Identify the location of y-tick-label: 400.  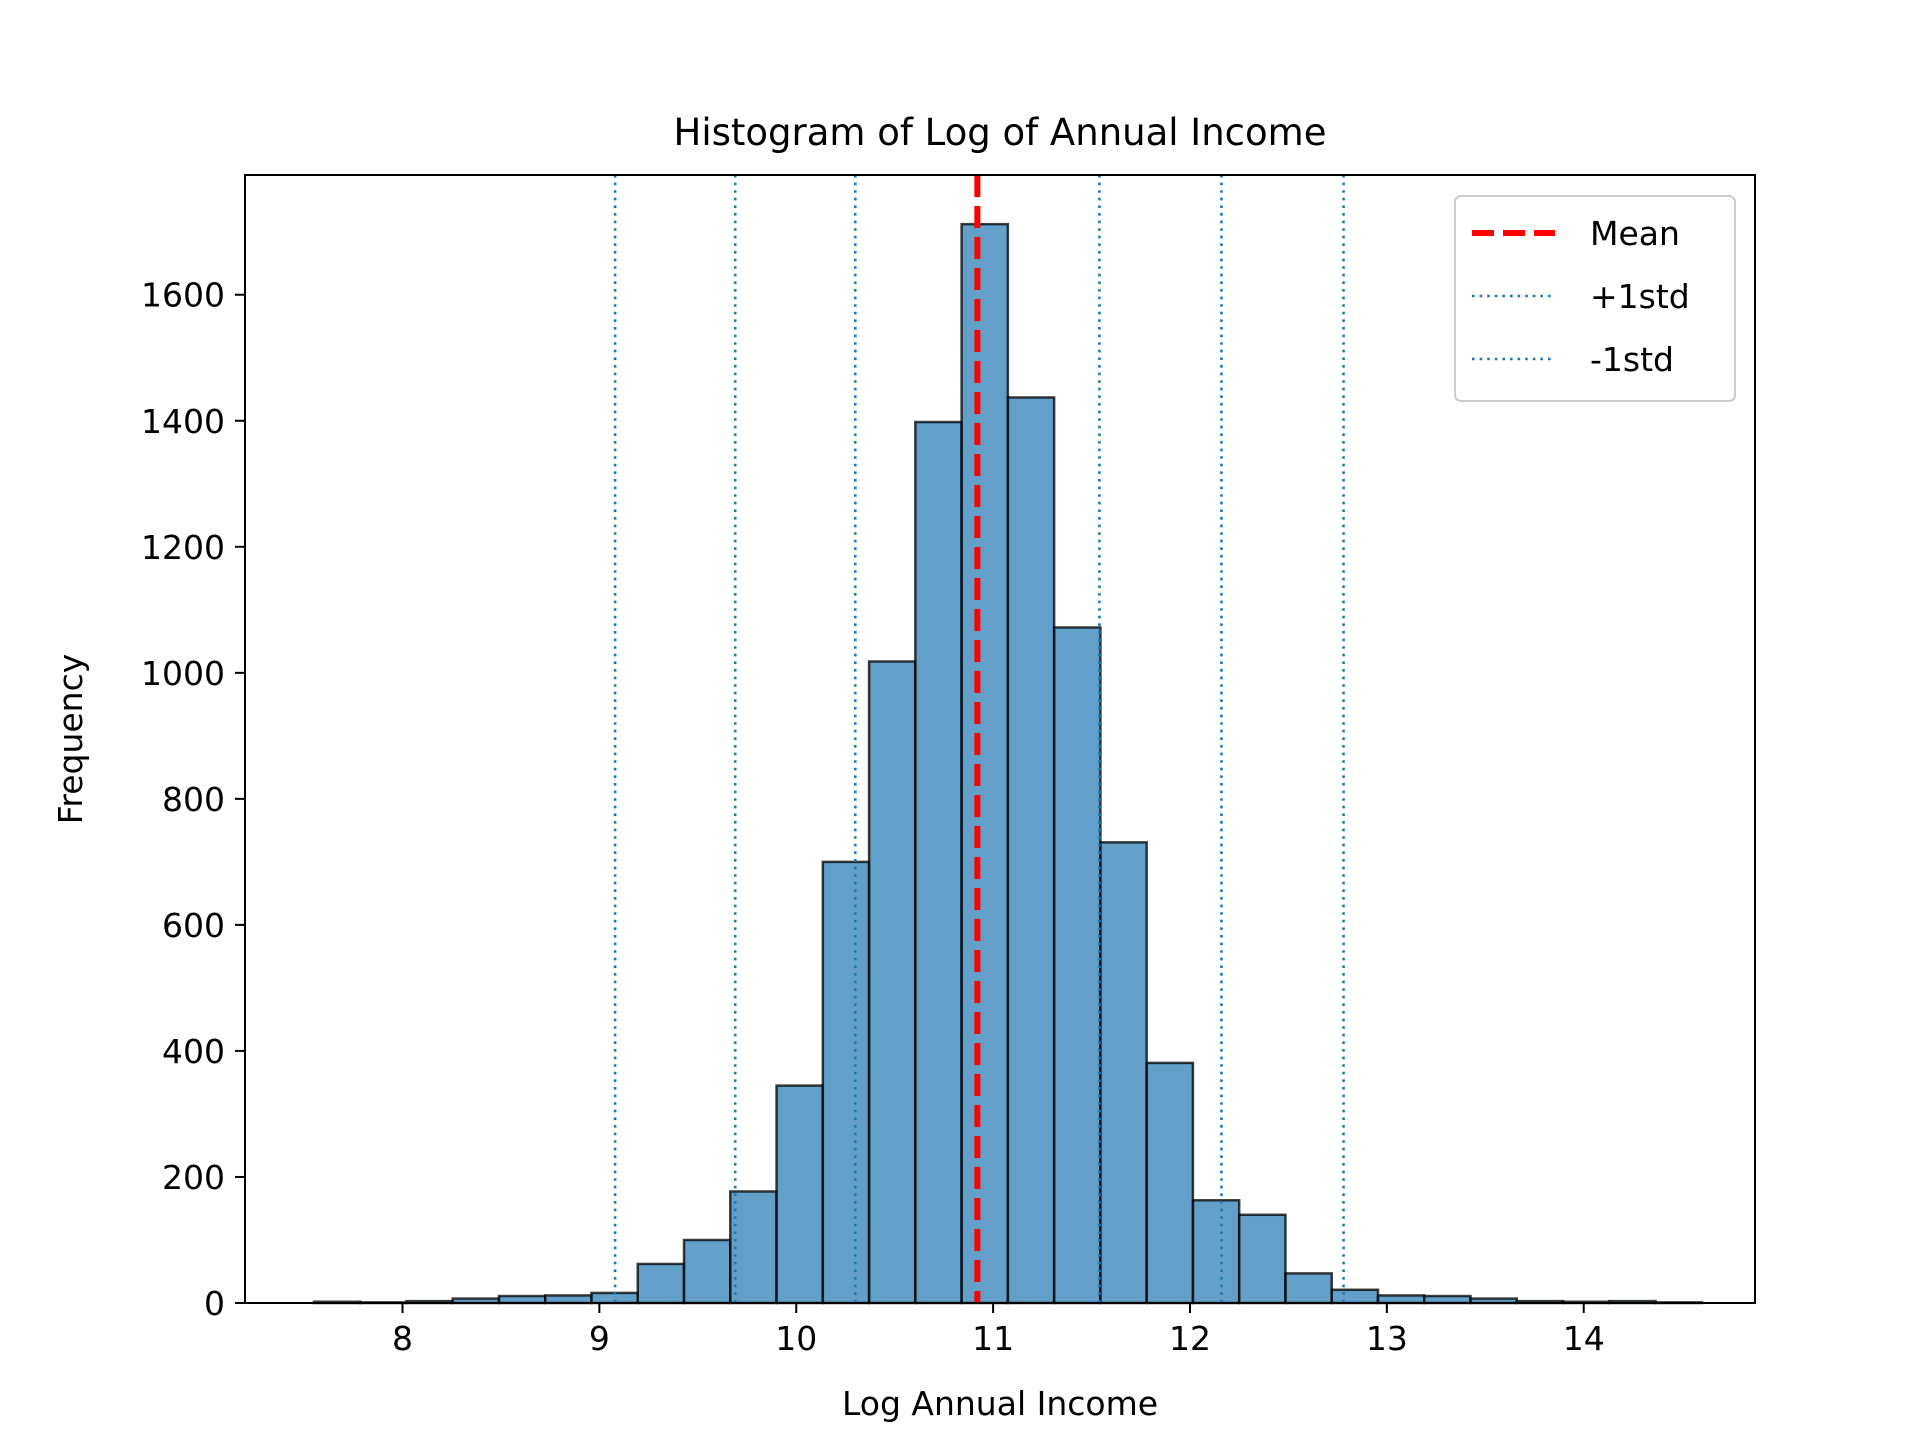
(193, 1051).